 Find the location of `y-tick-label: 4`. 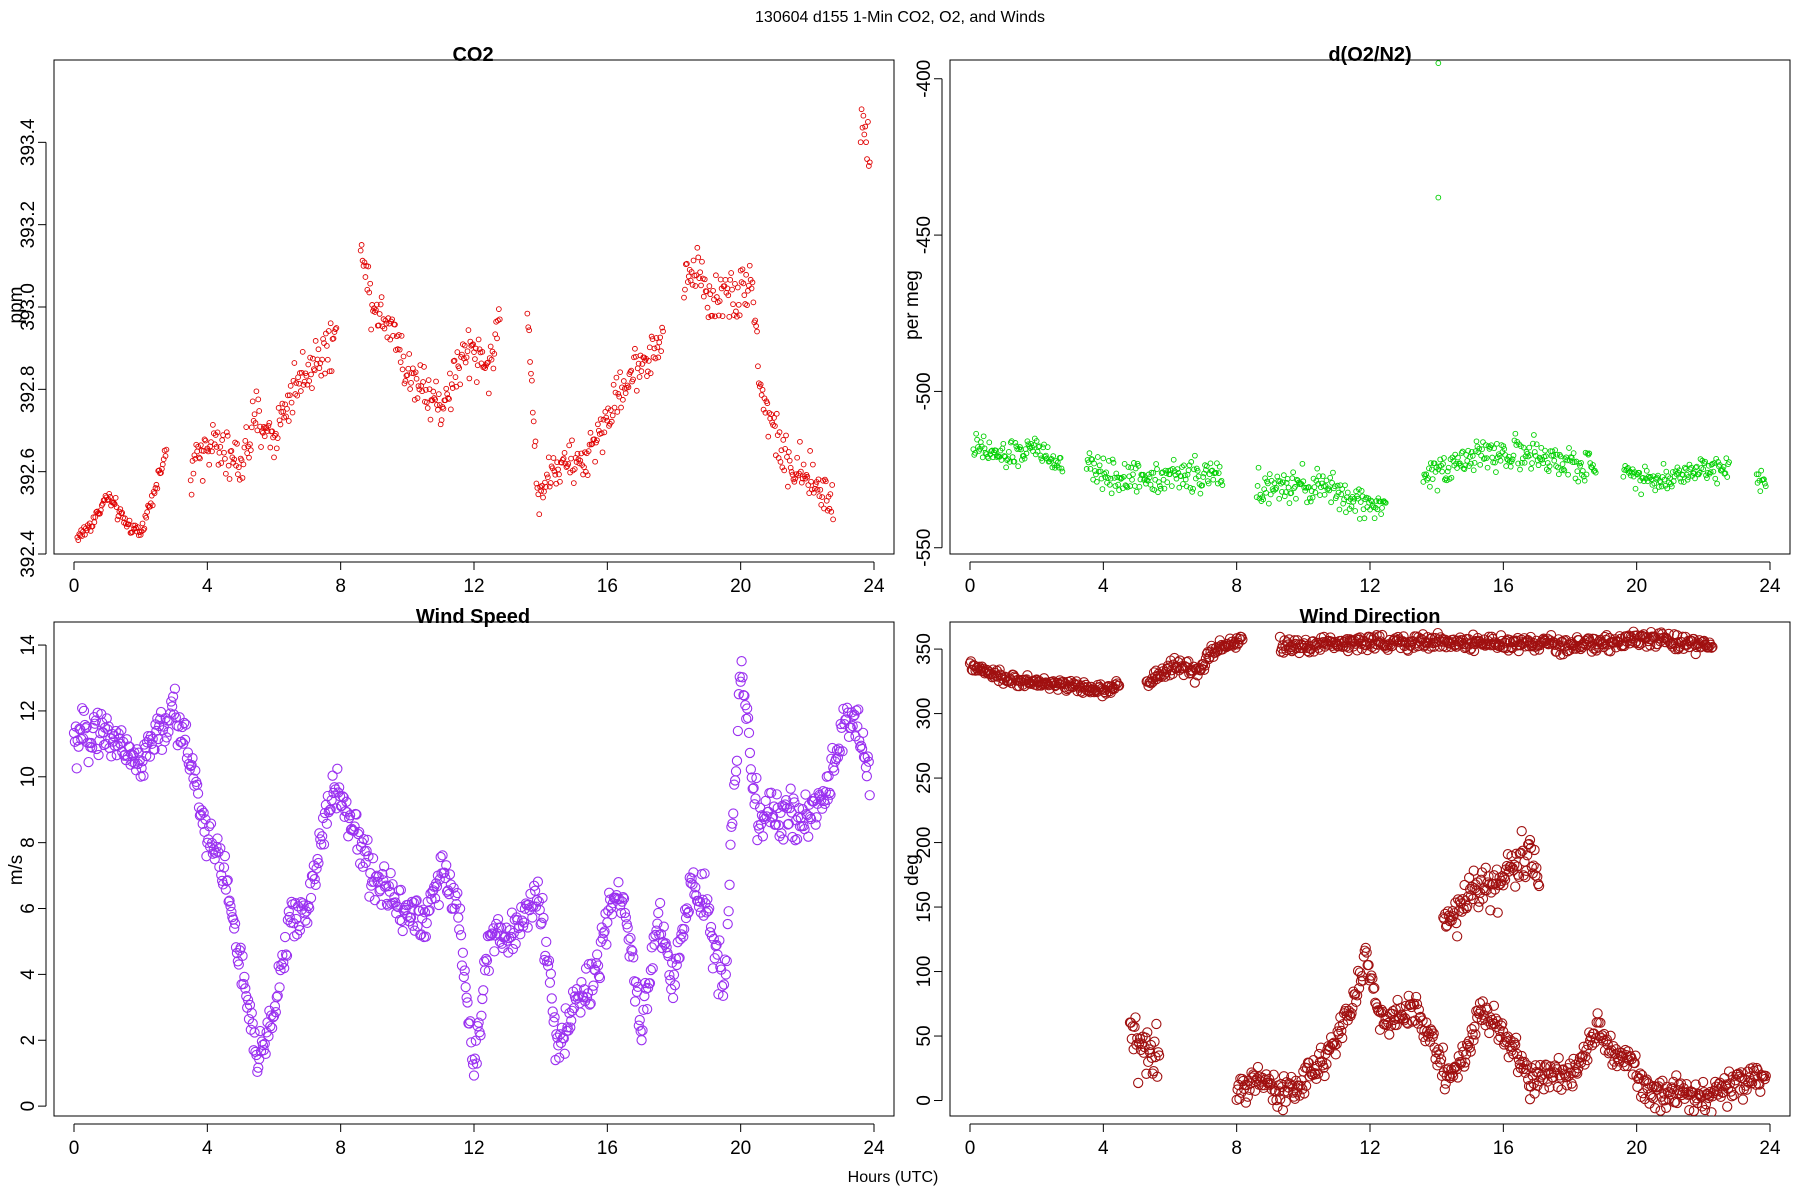

y-tick-label: 4 is located at coordinates (28, 974).